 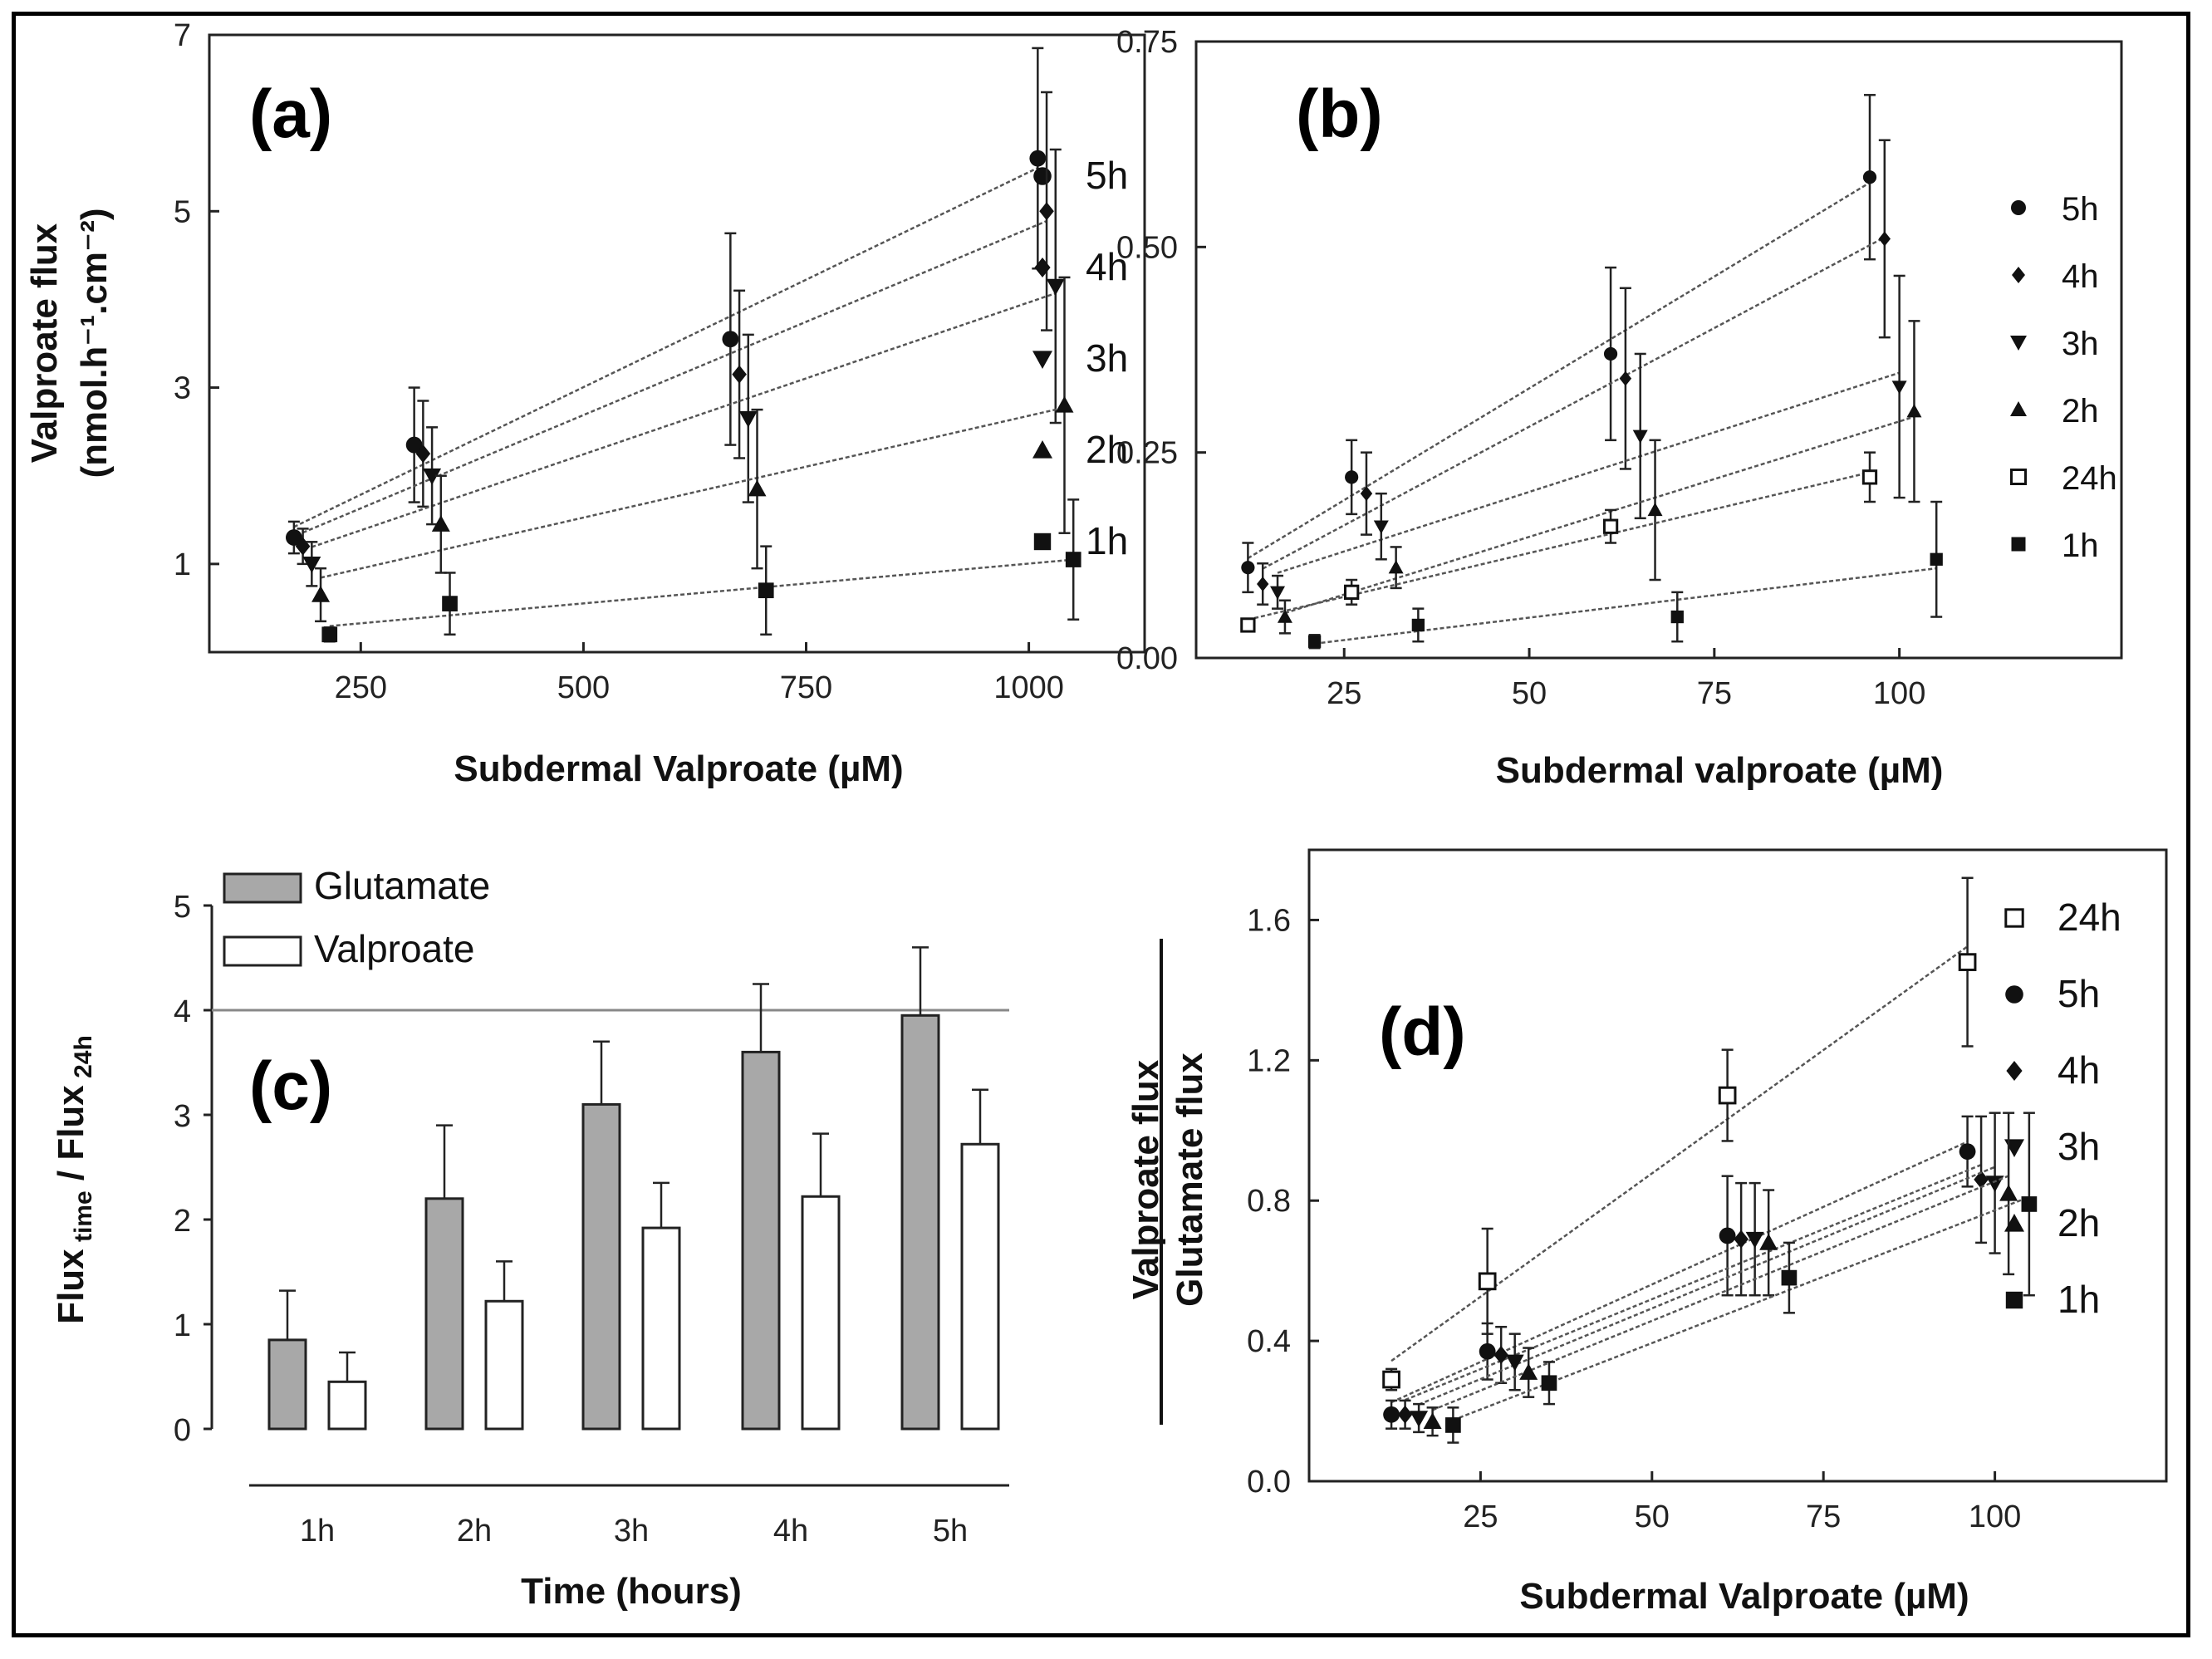 What do you see at coordinates (262, 951) in the screenshot?
I see `legend-swatch-Valproate` at bounding box center [262, 951].